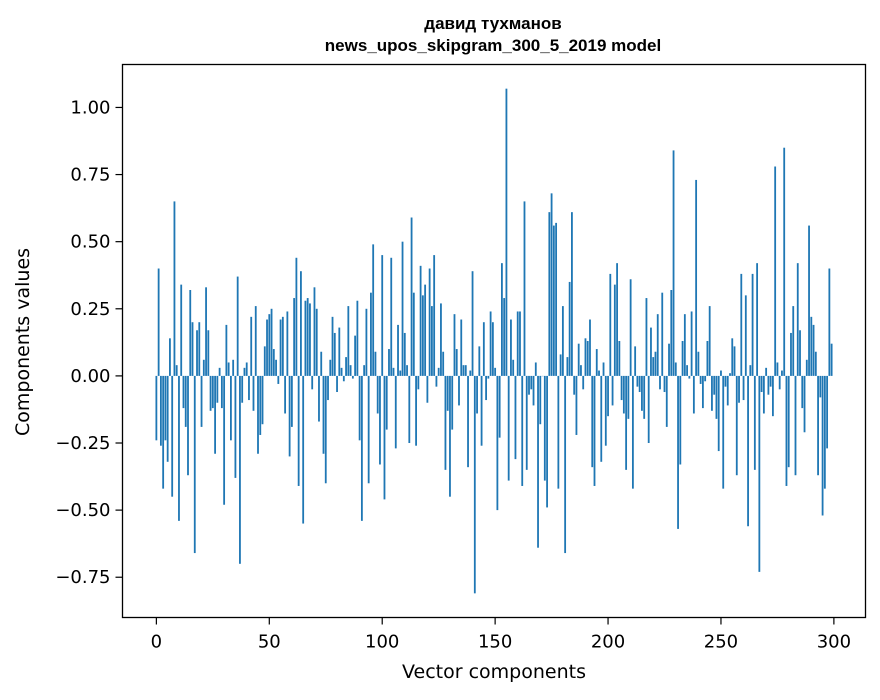 This screenshot has height=700, width=880. What do you see at coordinates (82, 443) in the screenshot?
I see `y-tick-label: −0.25` at bounding box center [82, 443].